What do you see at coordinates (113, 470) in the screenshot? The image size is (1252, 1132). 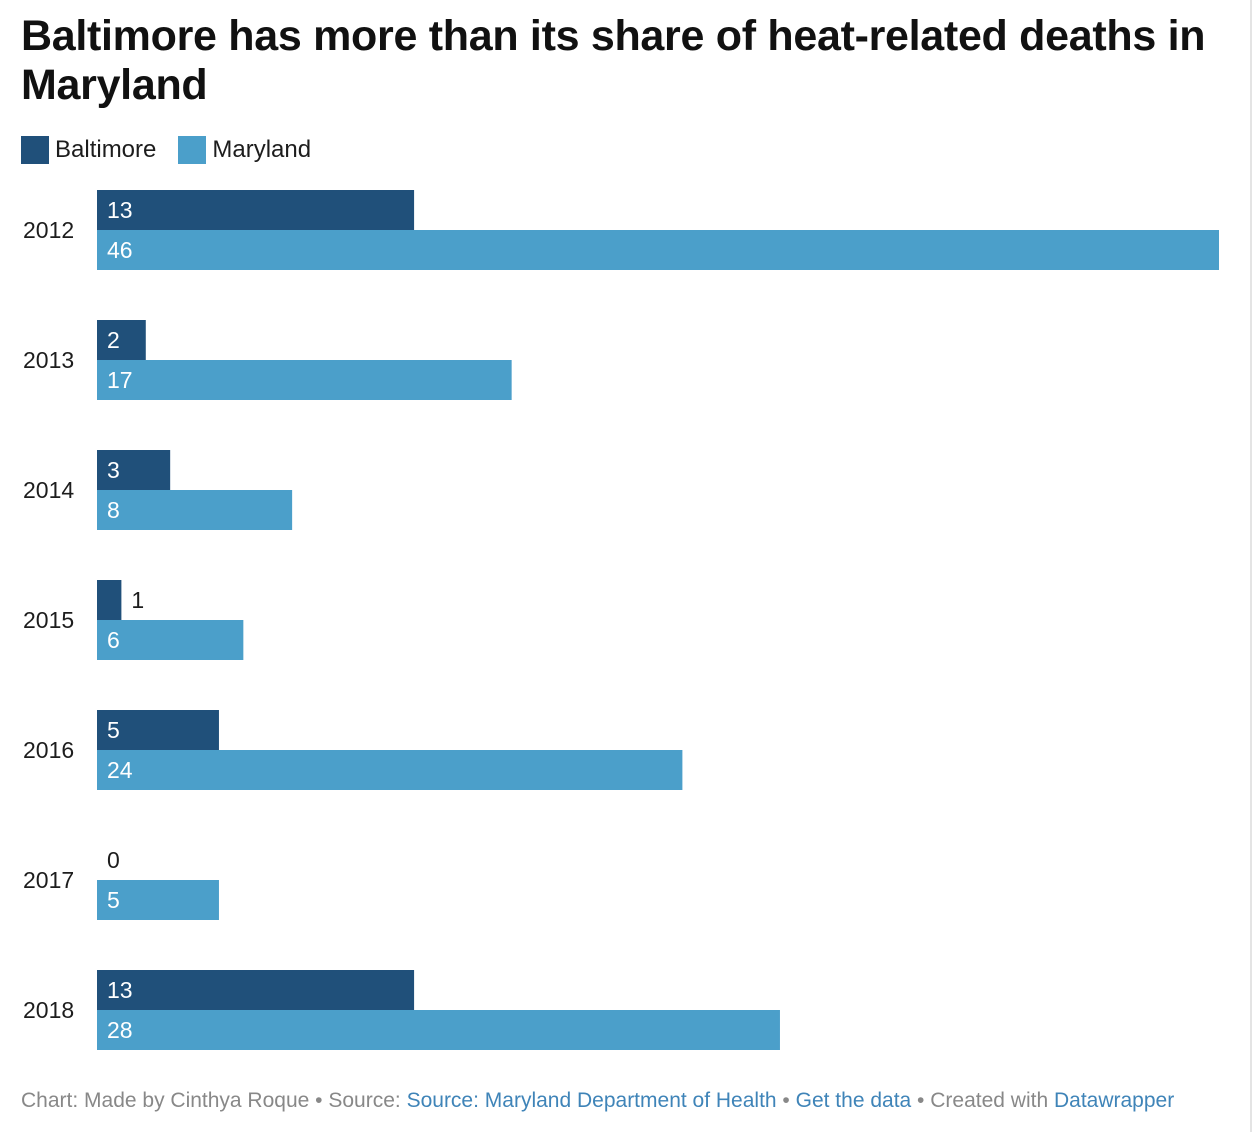 I see `value-label: 3` at bounding box center [113, 470].